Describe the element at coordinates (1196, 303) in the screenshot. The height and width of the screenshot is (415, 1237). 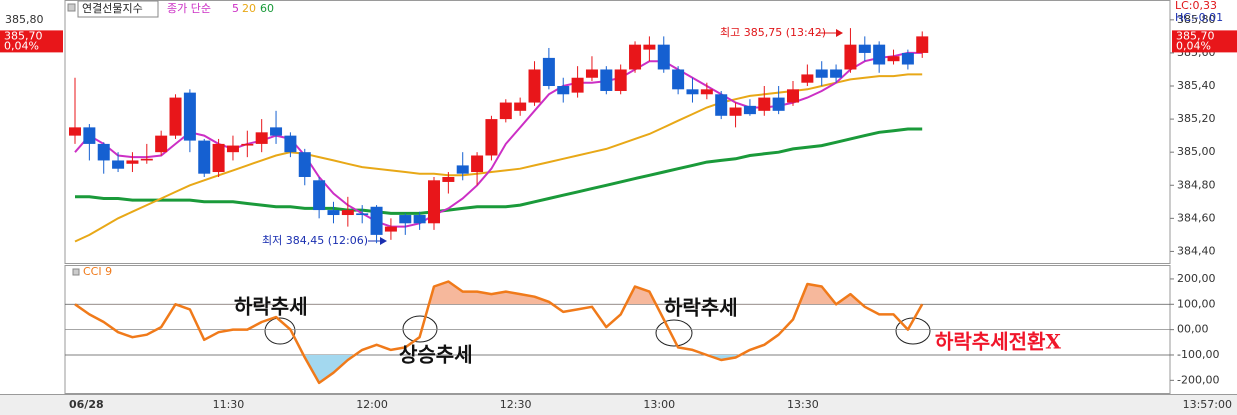
I see `y-tick-label: 100,00` at that location.